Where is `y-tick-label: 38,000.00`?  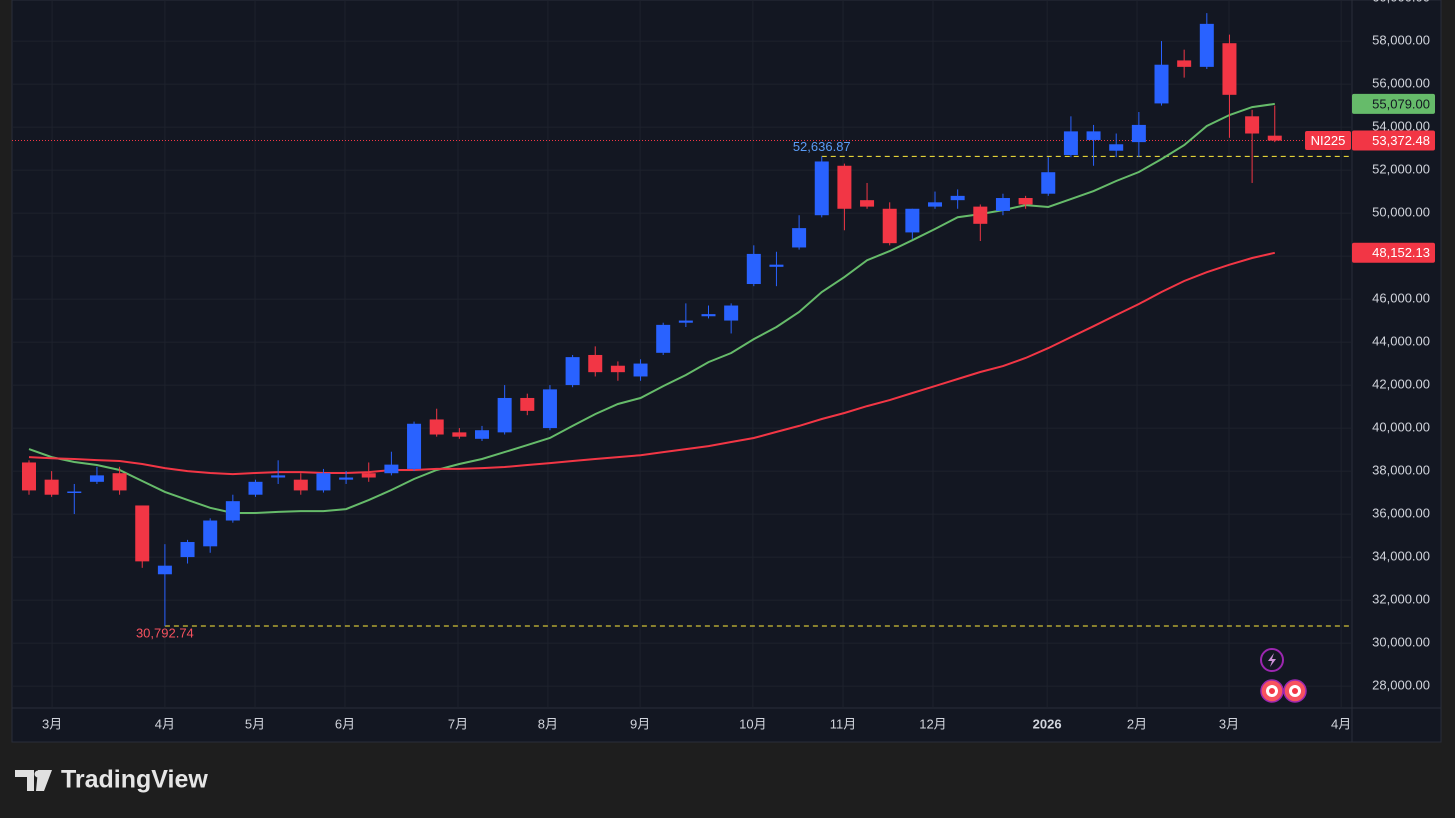 y-tick-label: 38,000.00 is located at coordinates (1401, 470).